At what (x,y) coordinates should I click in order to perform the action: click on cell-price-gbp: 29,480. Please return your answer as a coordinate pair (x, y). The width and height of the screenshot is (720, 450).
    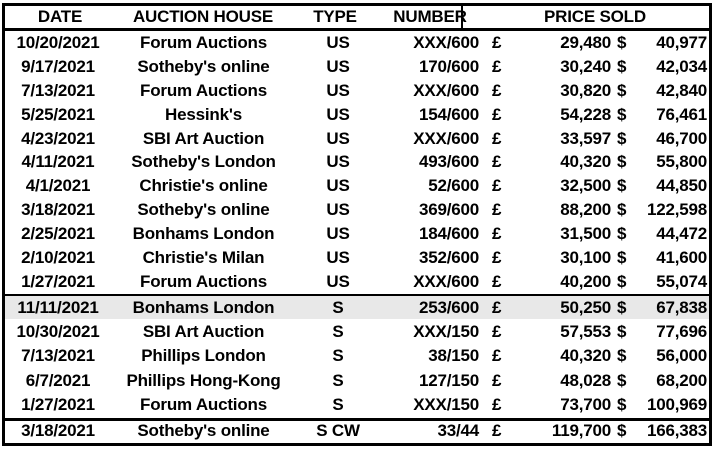
    Looking at the image, I should click on (585, 42).